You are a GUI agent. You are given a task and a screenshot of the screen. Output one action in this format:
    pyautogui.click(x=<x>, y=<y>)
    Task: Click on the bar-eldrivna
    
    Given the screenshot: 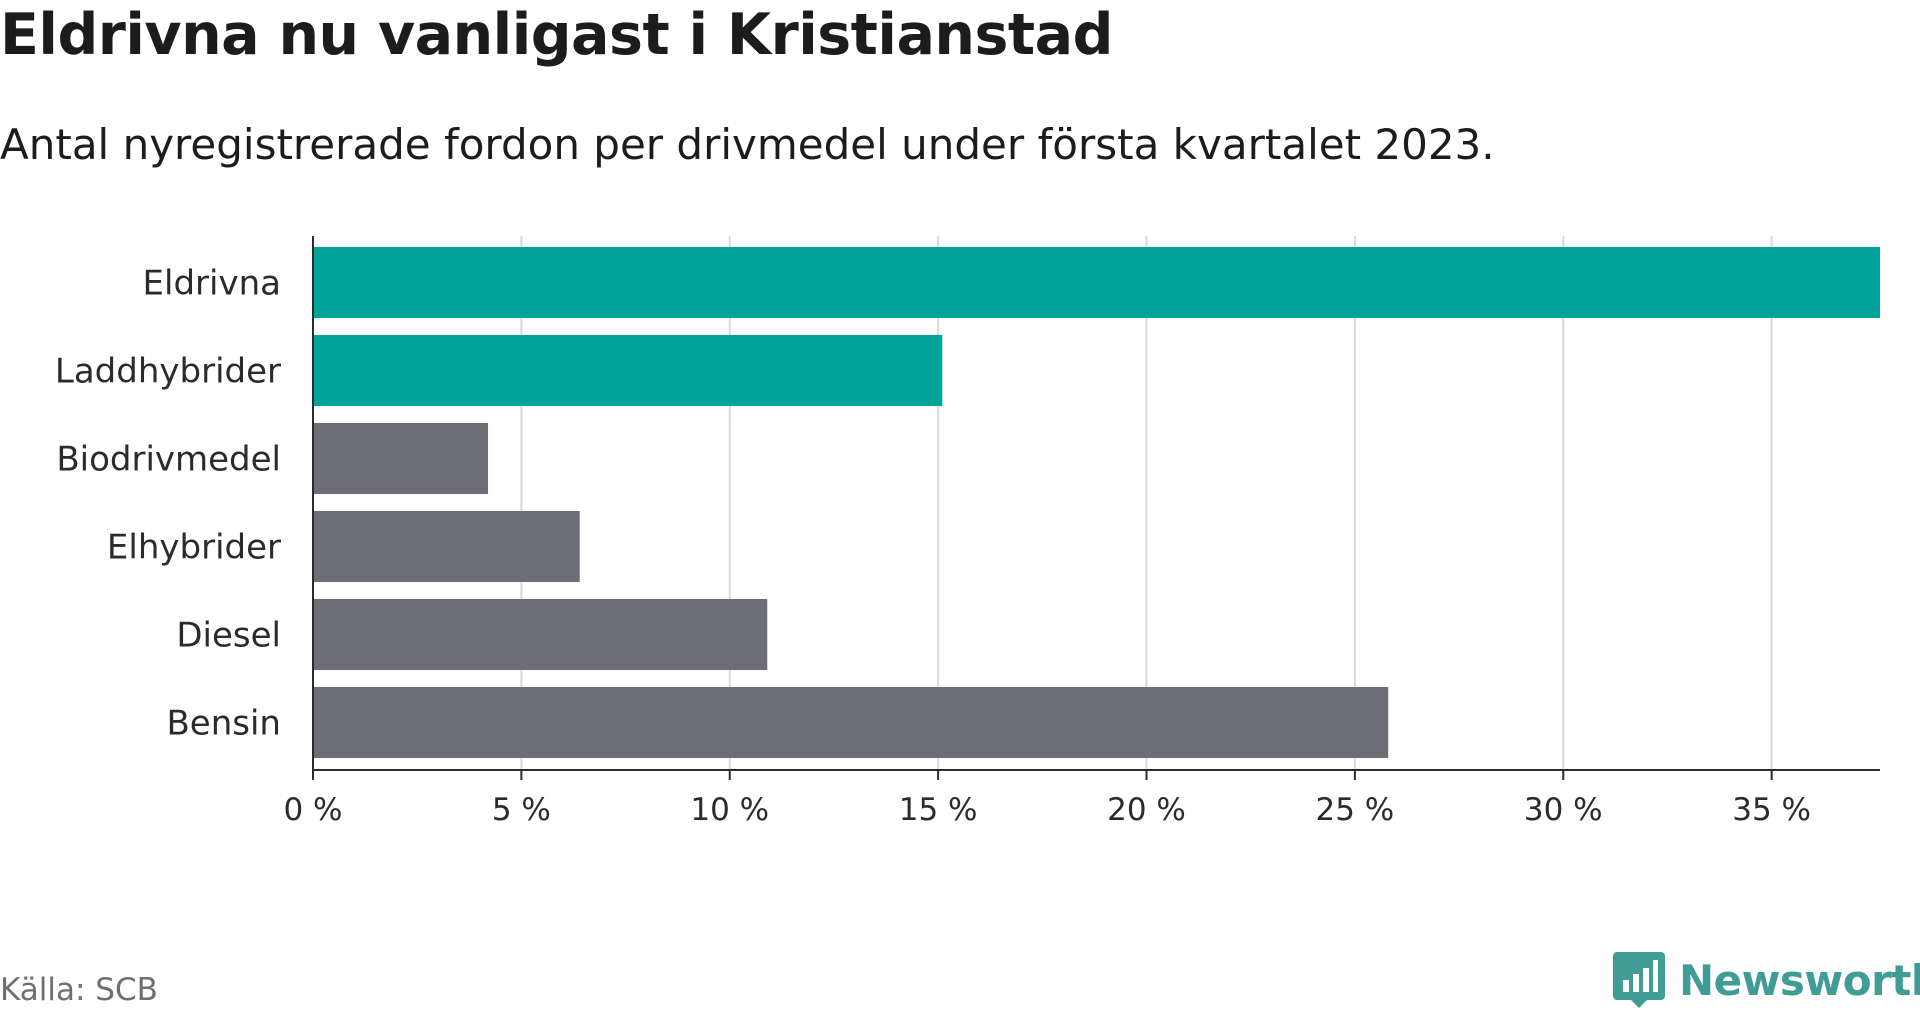 What is the action you would take?
    pyautogui.click(x=1096, y=282)
    